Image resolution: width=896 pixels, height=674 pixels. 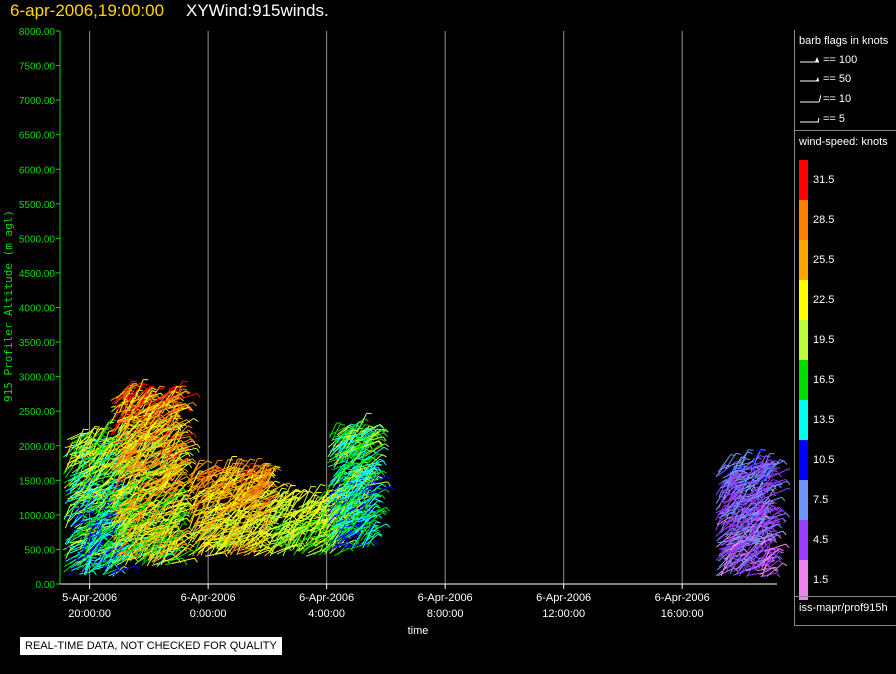 What do you see at coordinates (37, 274) in the screenshot?
I see `y-tick-label: 4500.00` at bounding box center [37, 274].